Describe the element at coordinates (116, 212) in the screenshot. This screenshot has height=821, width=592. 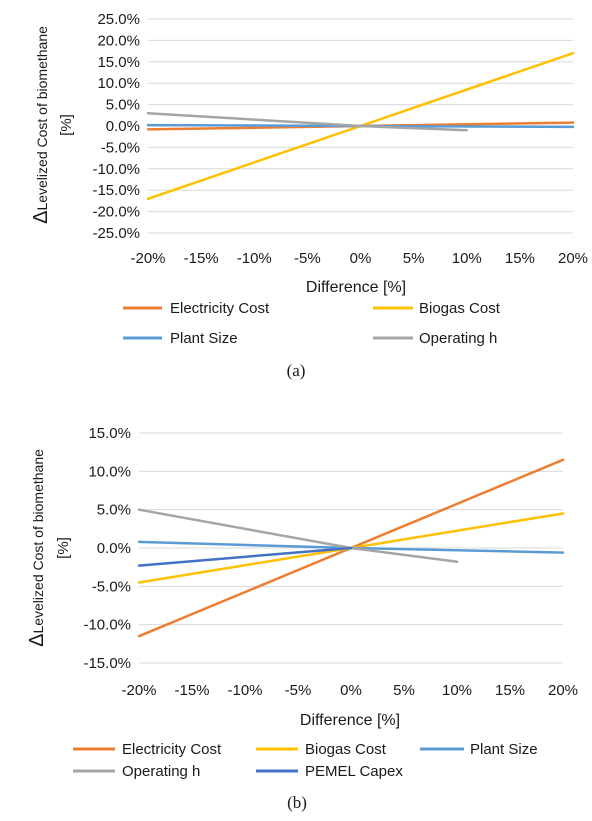
I see `y-tick-label: -20.0%` at that location.